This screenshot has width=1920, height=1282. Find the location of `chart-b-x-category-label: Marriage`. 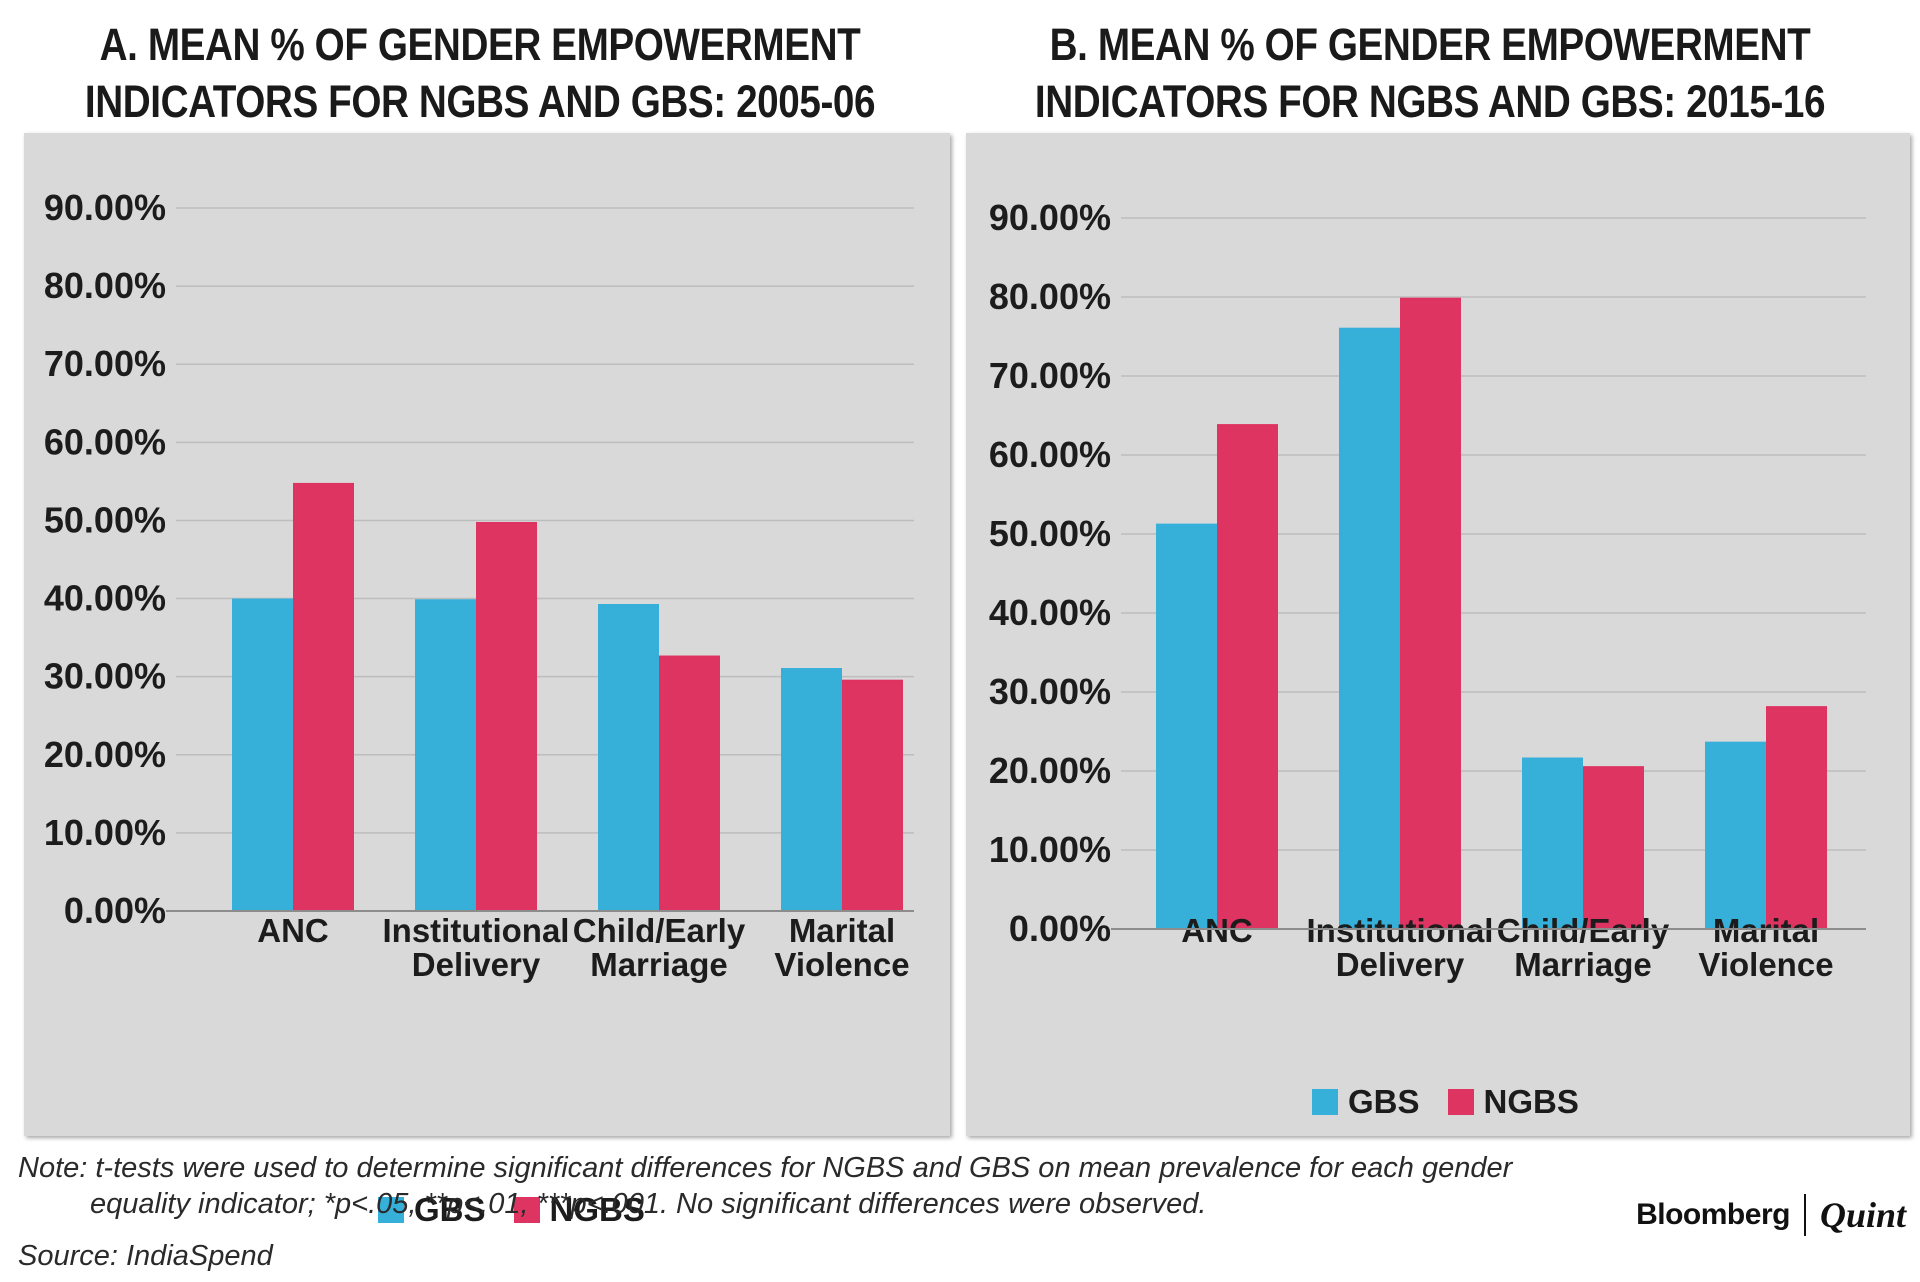

chart-b-x-category-label: Marriage is located at coordinates (1583, 964).